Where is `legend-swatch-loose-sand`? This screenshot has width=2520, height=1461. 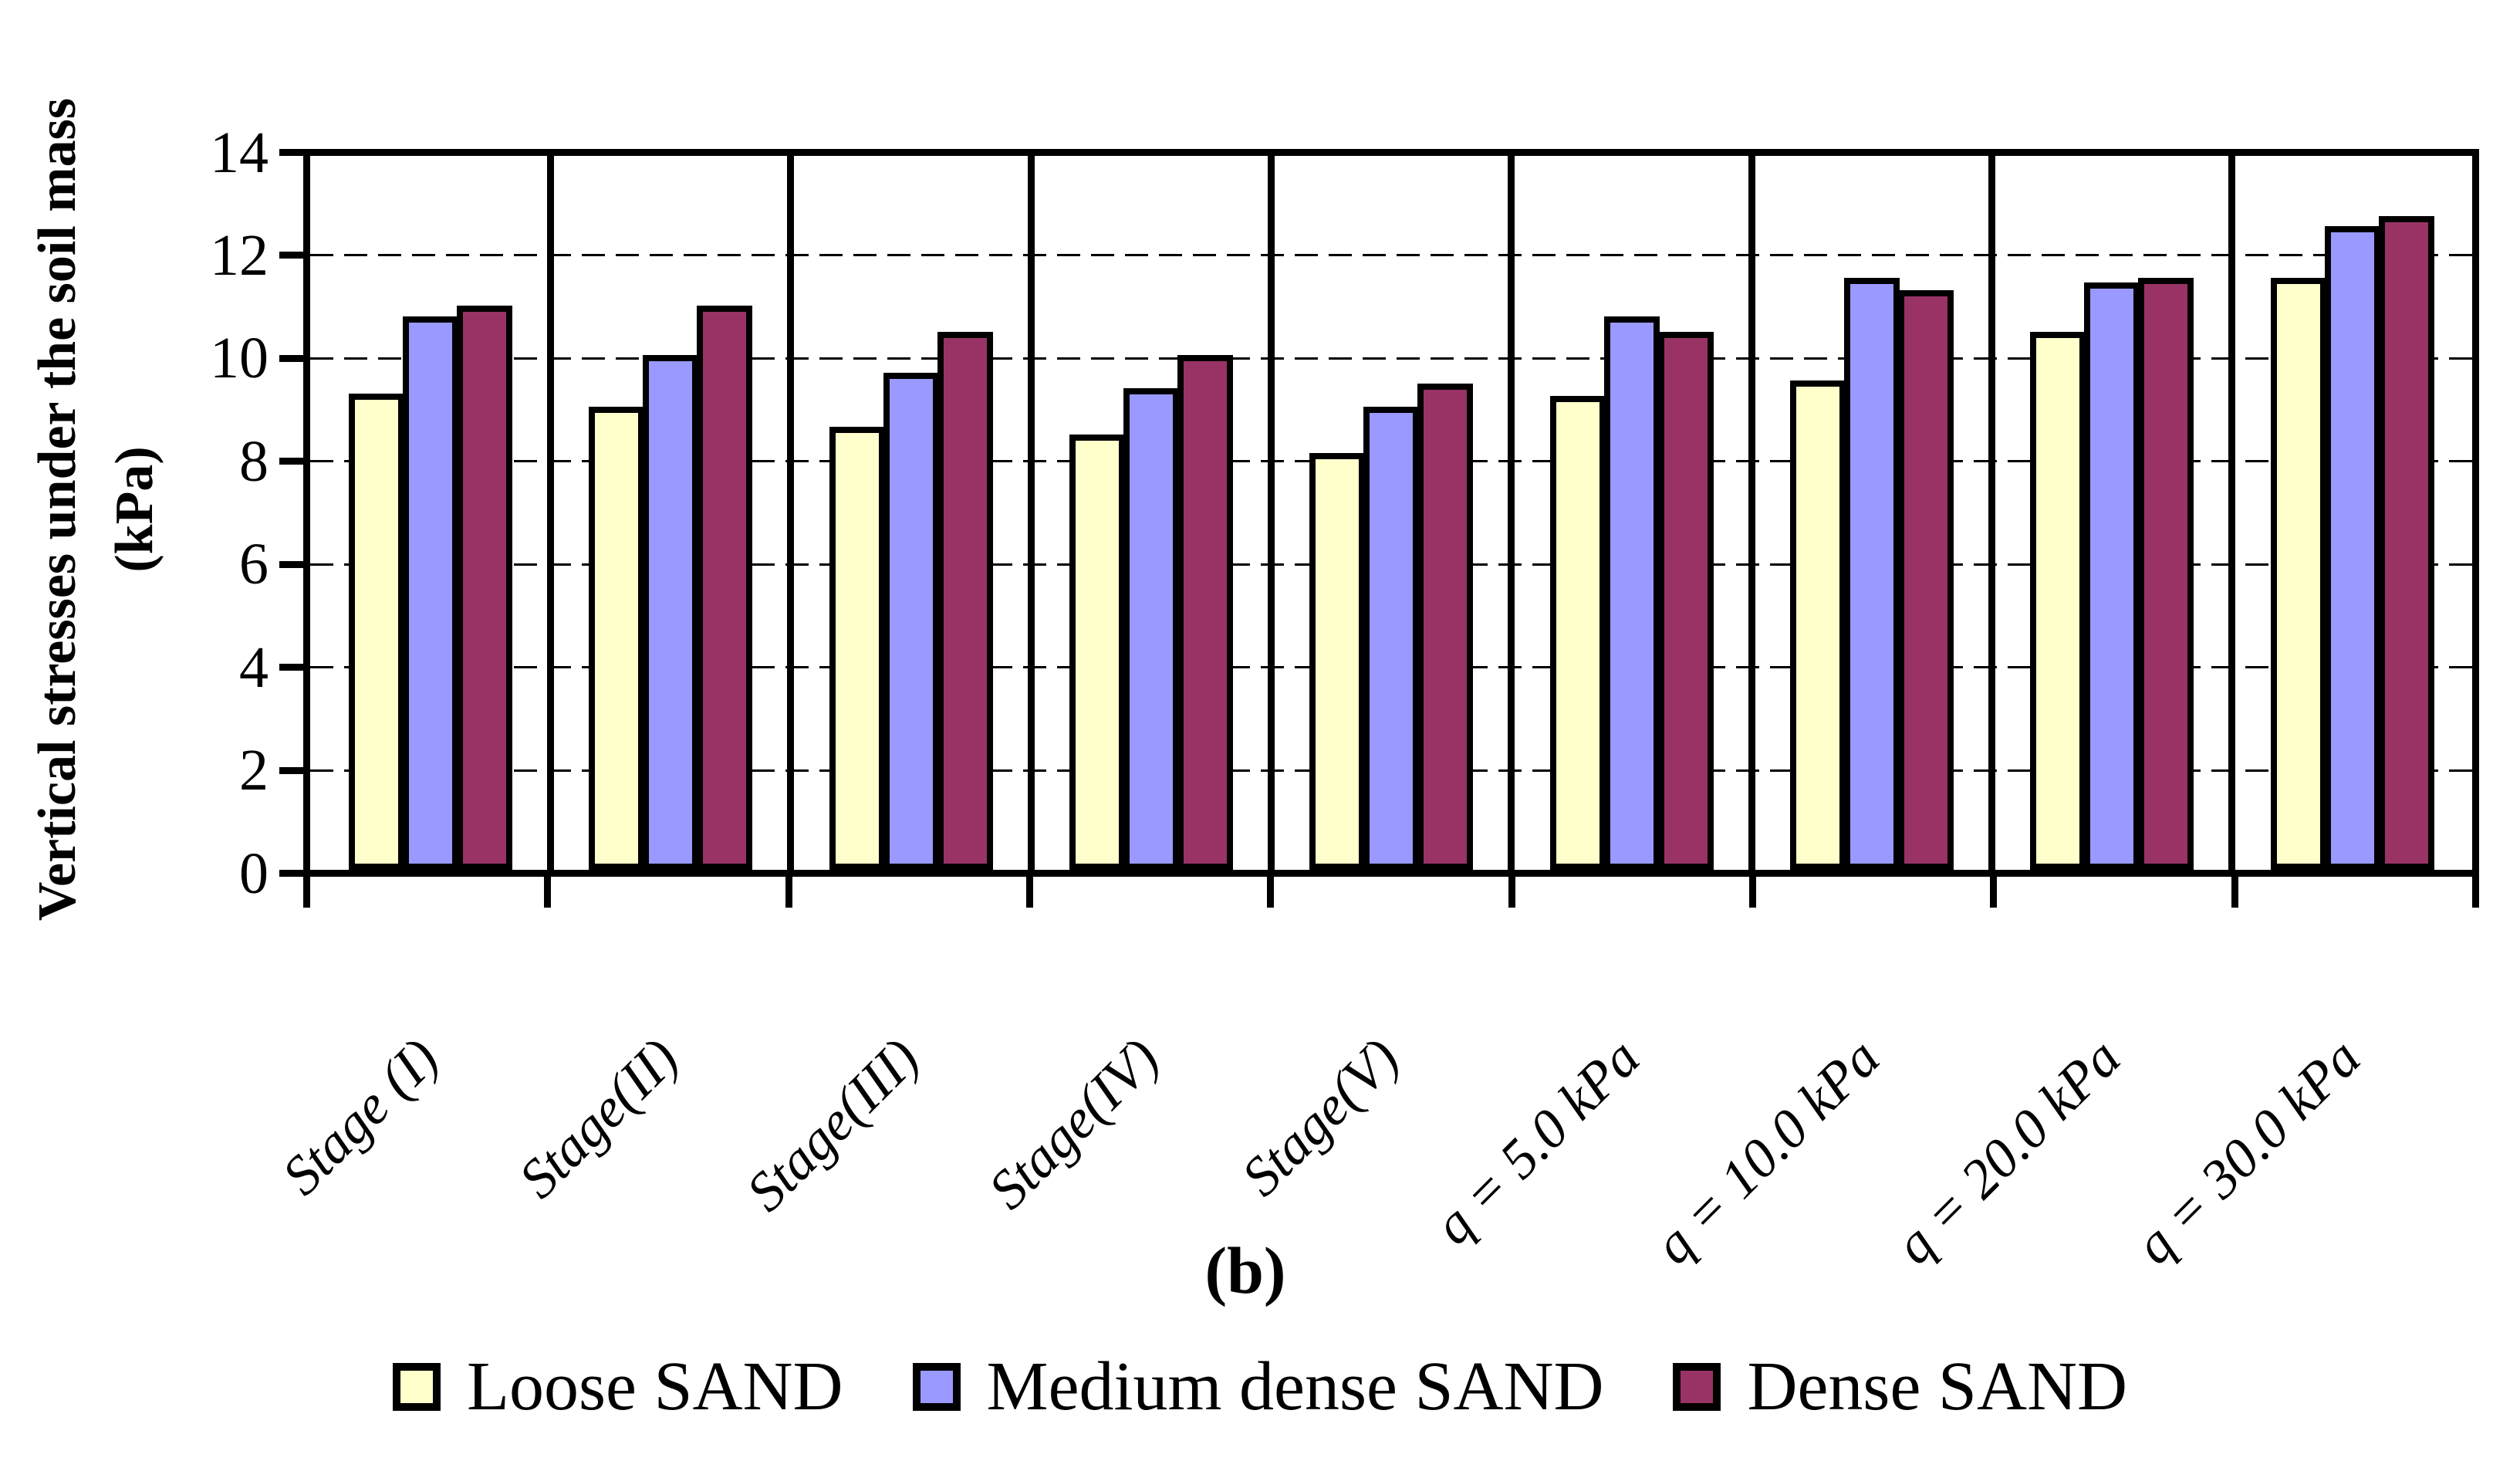 legend-swatch-loose-sand is located at coordinates (417, 1387).